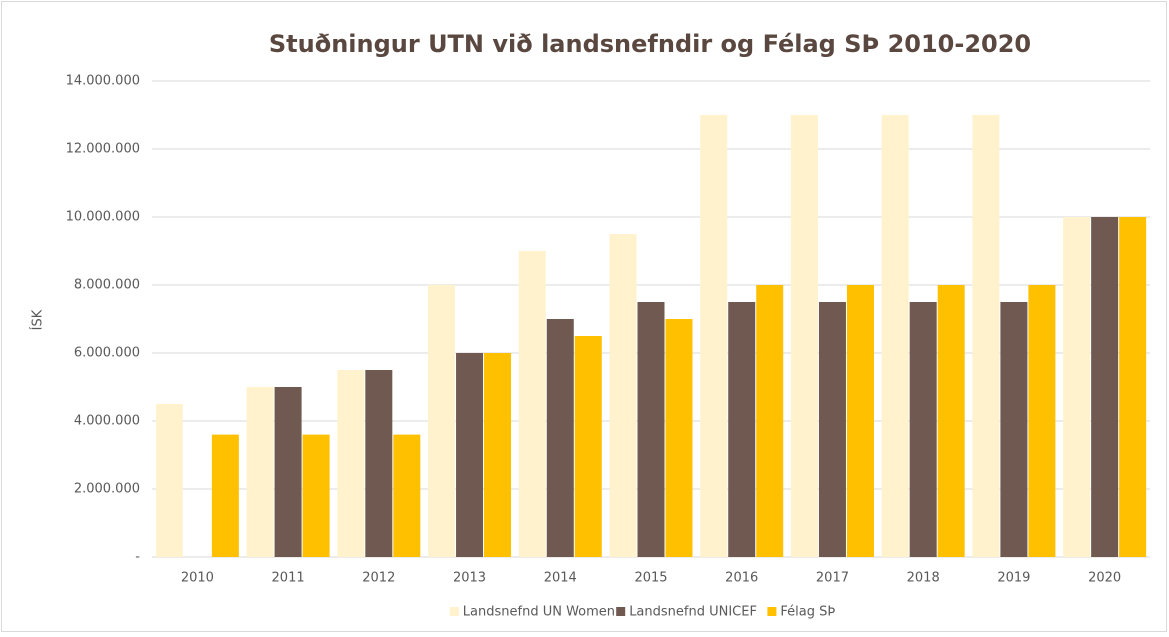 Image resolution: width=1169 pixels, height=637 pixels. I want to click on legend-label: Landsnefnd UNICEF, so click(693, 612).